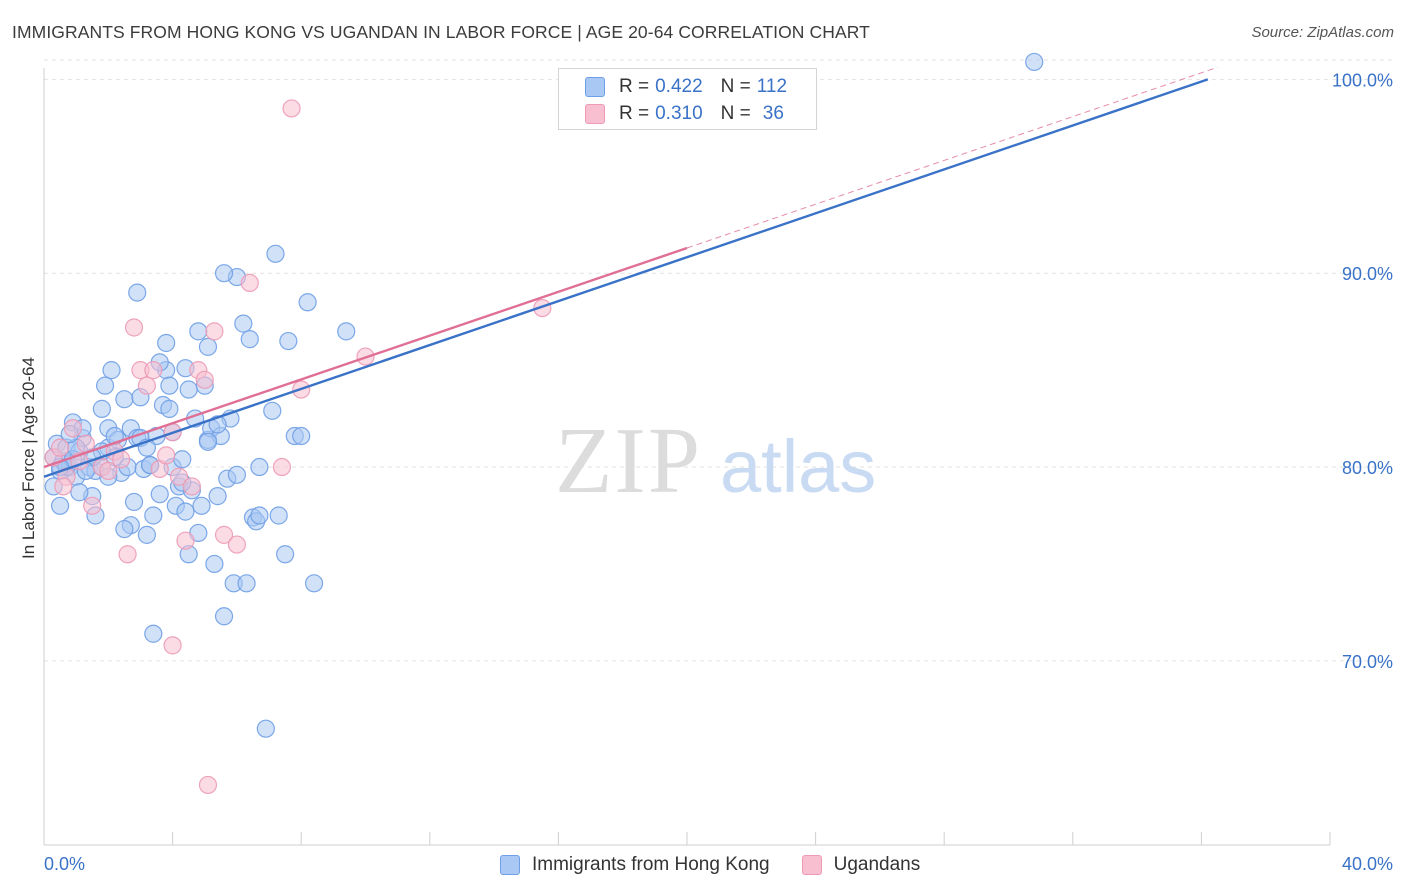  What do you see at coordinates (1367, 468) in the screenshot?
I see `y-tick-label: 80.0%` at bounding box center [1367, 468].